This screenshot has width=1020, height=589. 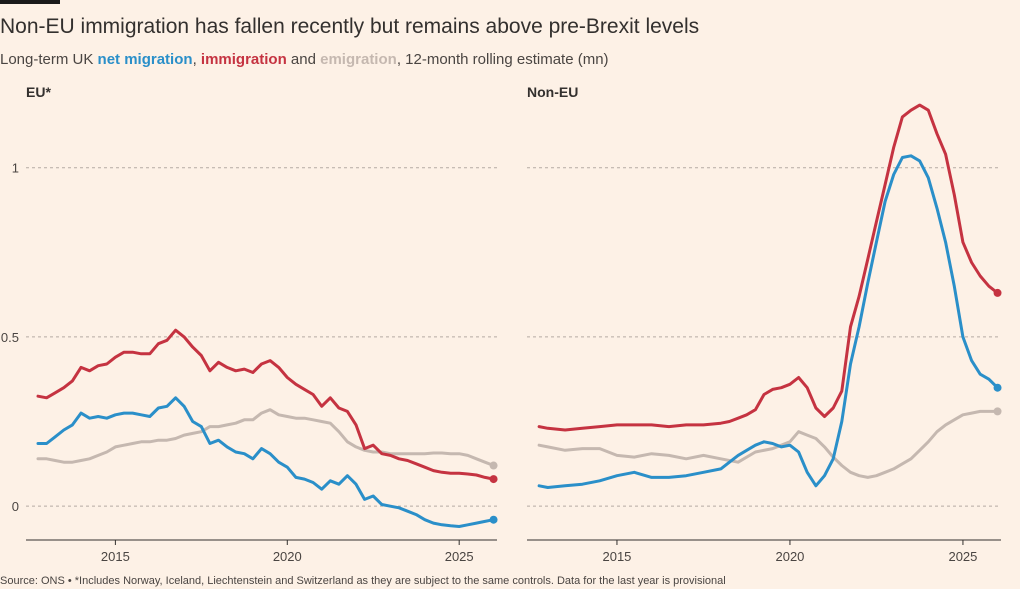 I want to click on legend-immigration: immigration, so click(x=243, y=59).